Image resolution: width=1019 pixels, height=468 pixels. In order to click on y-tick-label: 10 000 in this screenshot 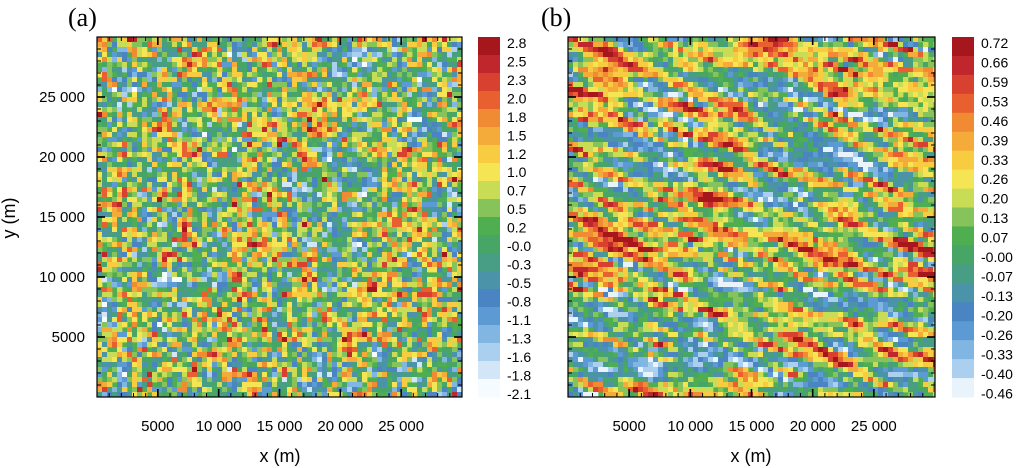, I will do `click(62, 277)`.